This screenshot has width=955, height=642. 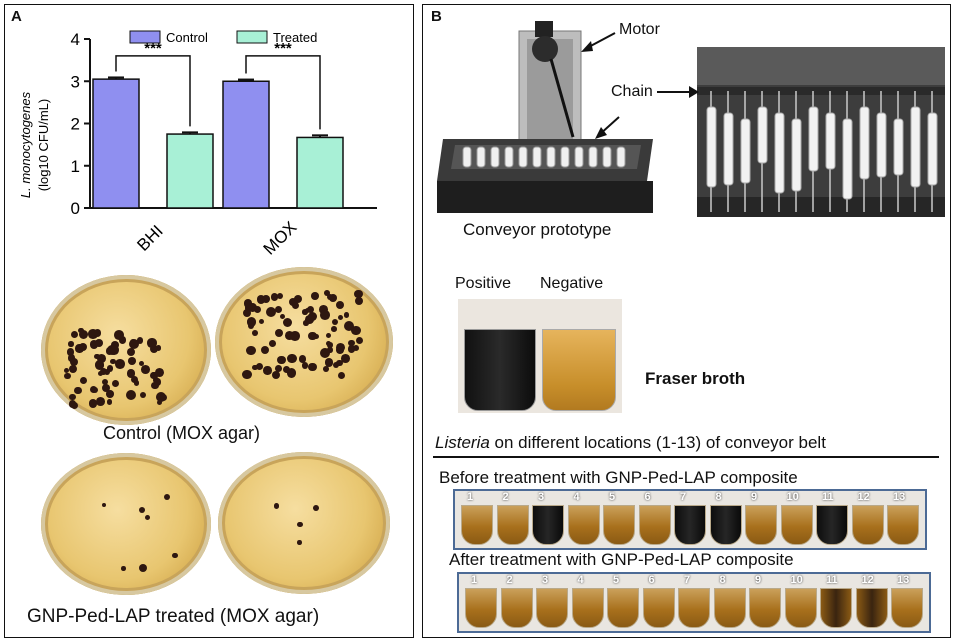 I want to click on bar-control-mox, so click(x=246, y=144).